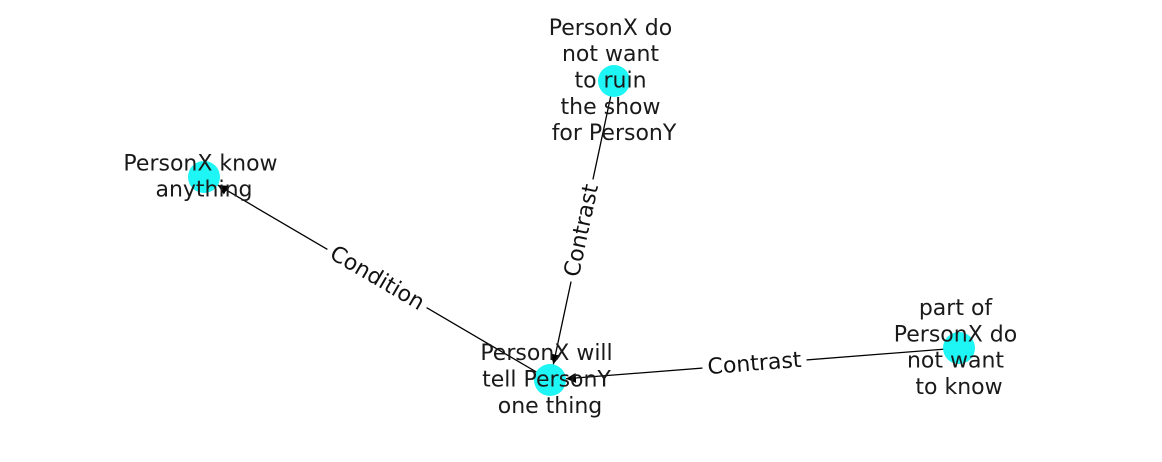  I want to click on node-label-line: to know, so click(958, 387).